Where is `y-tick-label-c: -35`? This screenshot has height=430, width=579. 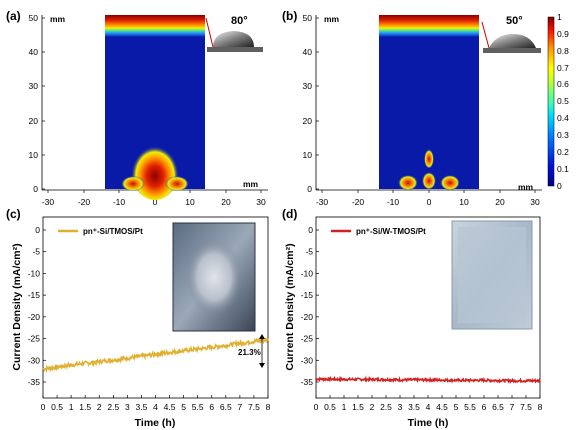
y-tick-label-c: -35 is located at coordinates (34, 382).